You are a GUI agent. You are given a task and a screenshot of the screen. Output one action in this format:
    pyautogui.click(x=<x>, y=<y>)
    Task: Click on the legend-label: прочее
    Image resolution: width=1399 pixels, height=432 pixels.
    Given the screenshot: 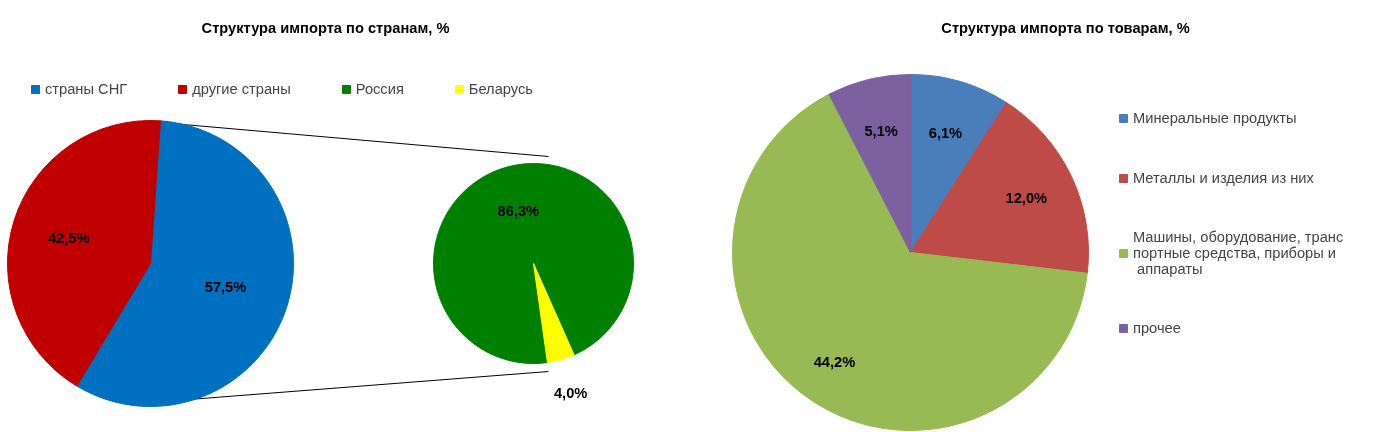 What is the action you would take?
    pyautogui.click(x=1157, y=328)
    